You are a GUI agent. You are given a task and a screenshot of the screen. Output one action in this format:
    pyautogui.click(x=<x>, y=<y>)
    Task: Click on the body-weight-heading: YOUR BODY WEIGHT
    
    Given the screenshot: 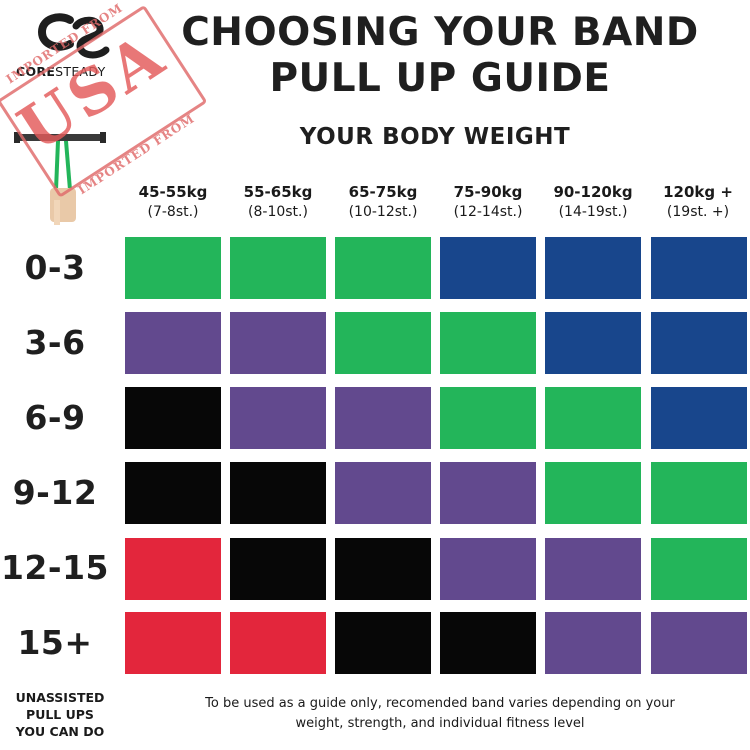 What is the action you would take?
    pyautogui.click(x=435, y=137)
    